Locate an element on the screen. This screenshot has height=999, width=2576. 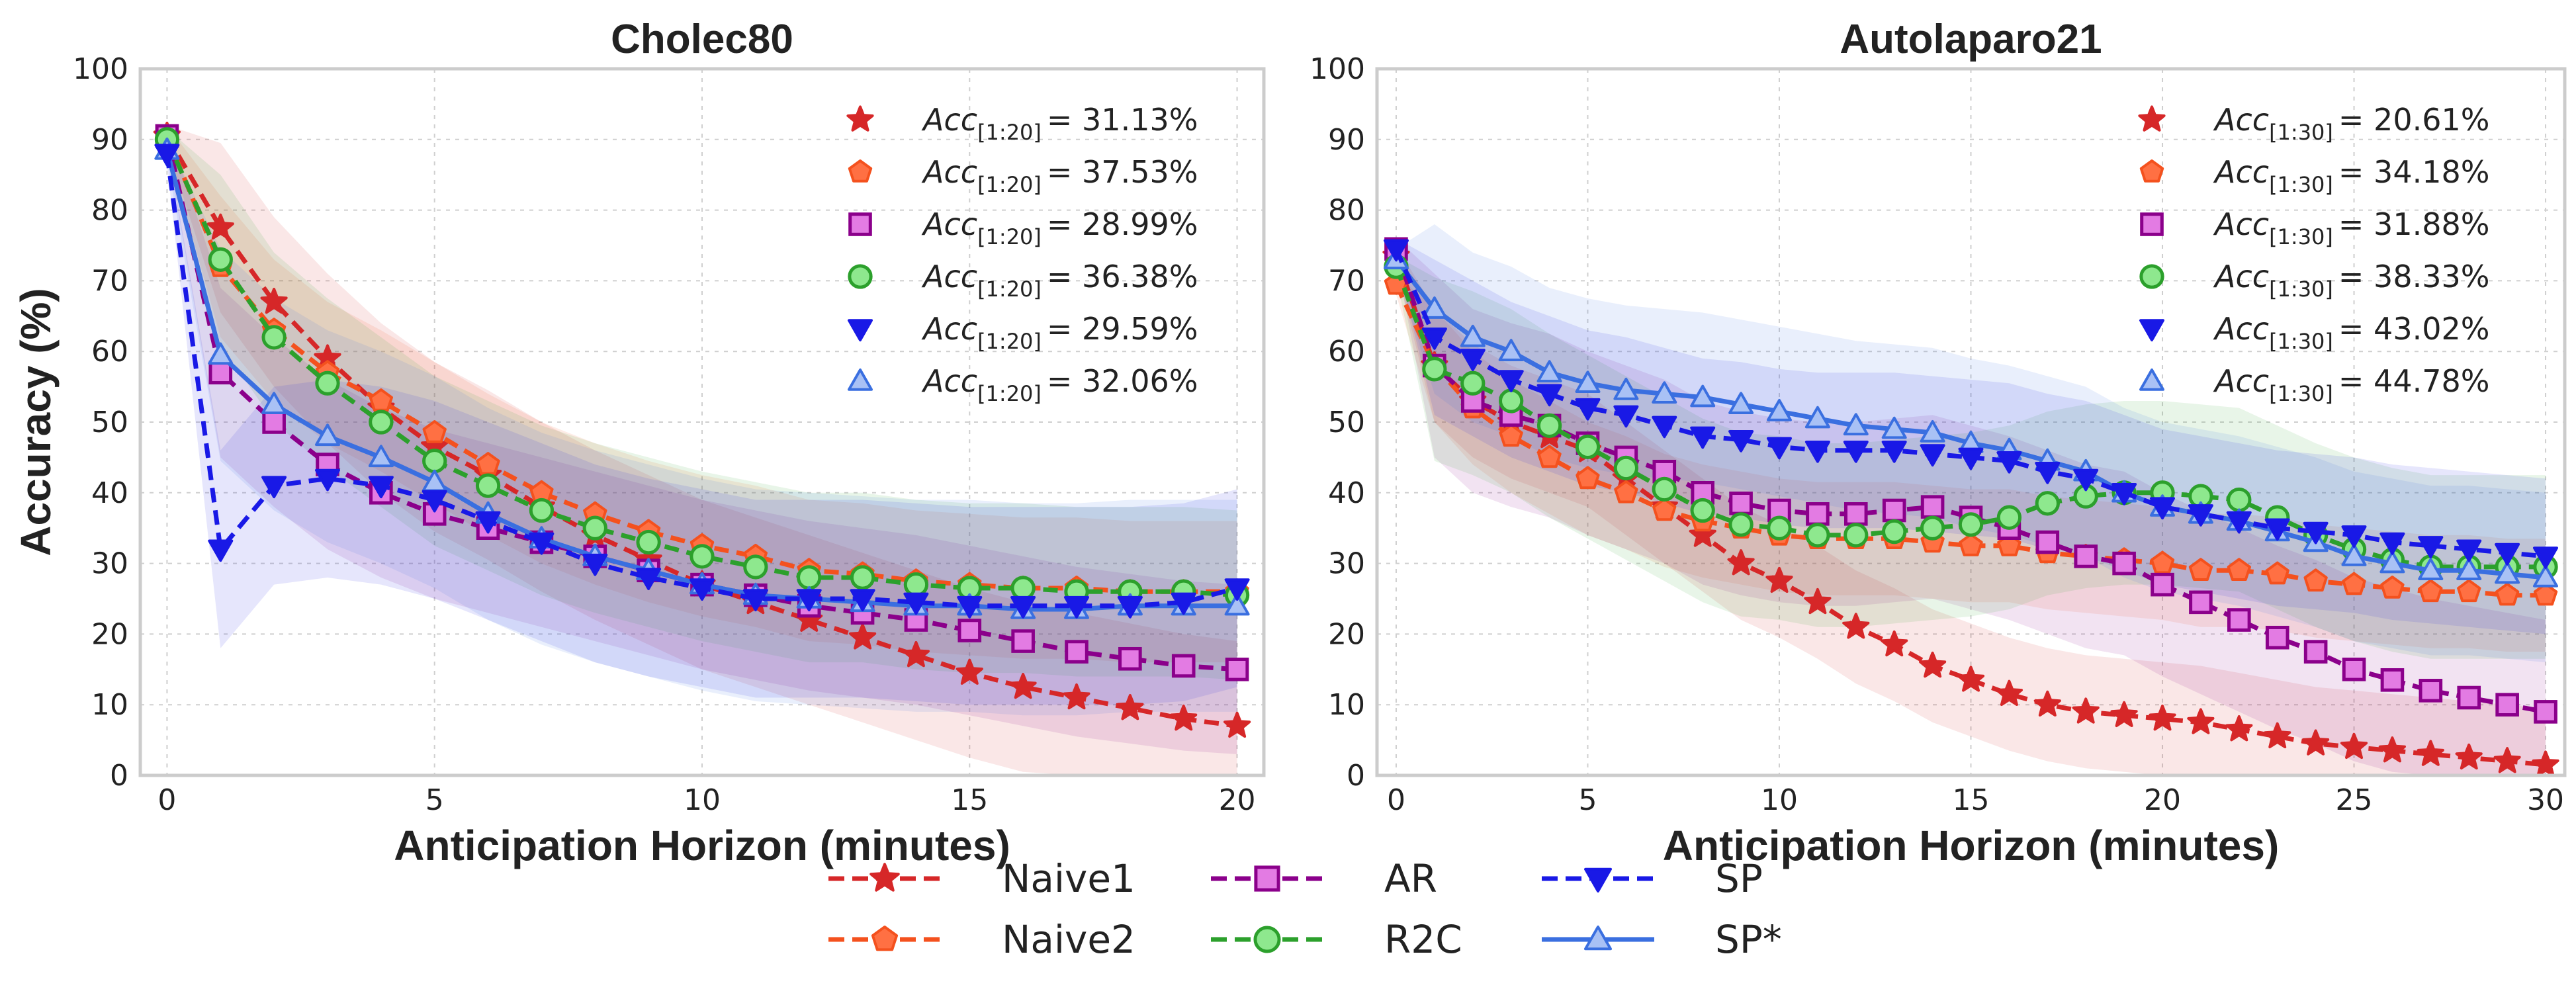
annotation-marker-sp-star is located at coordinates (860, 380).